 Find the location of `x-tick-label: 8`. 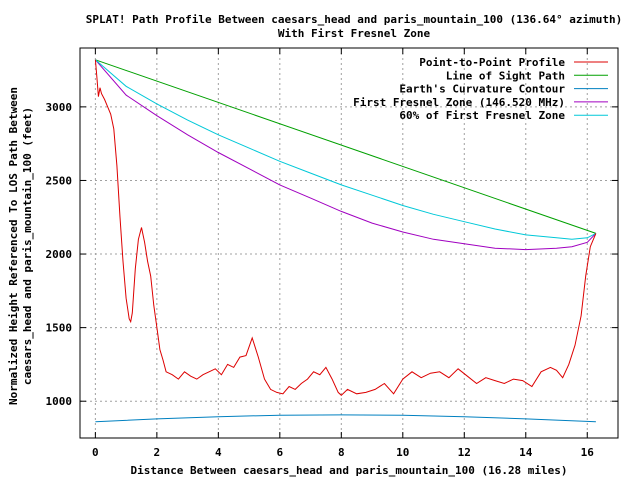

x-tick-label: 8 is located at coordinates (341, 452).